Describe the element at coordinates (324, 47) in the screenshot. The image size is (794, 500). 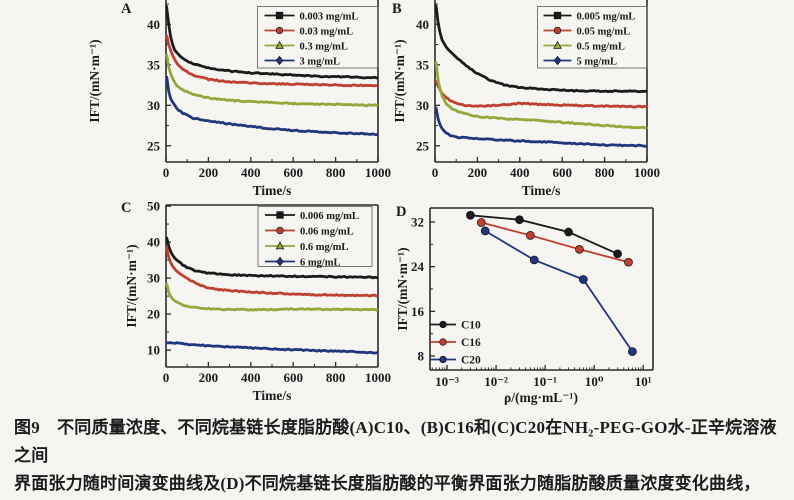
I see `legend-label: 0.3 mg/mL` at that location.